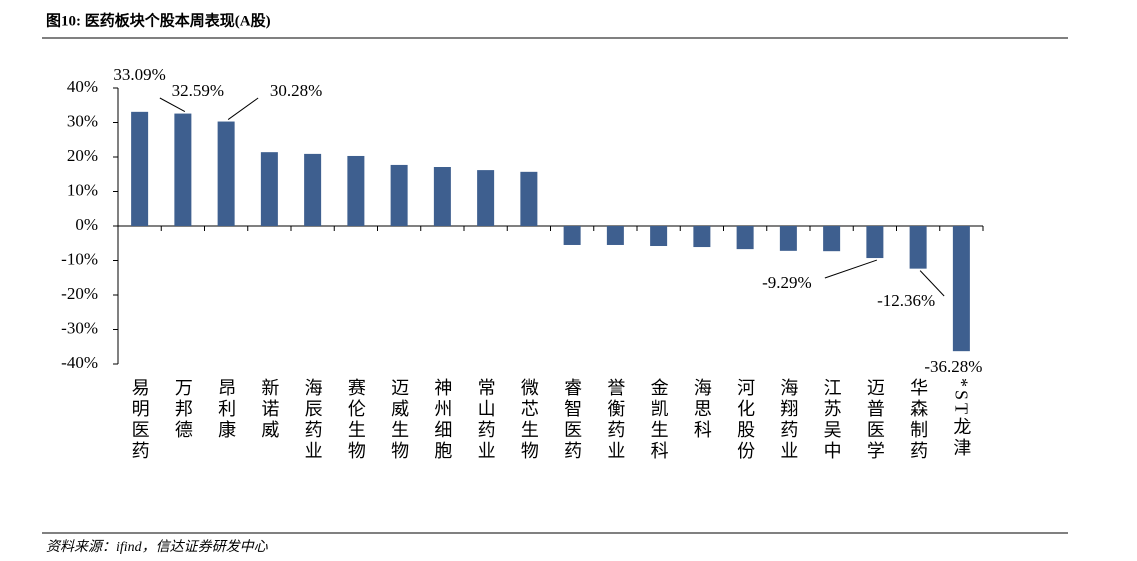 This screenshot has height=561, width=1137. What do you see at coordinates (875, 420) in the screenshot?
I see `x-tick-label: 迈普医学` at bounding box center [875, 420].